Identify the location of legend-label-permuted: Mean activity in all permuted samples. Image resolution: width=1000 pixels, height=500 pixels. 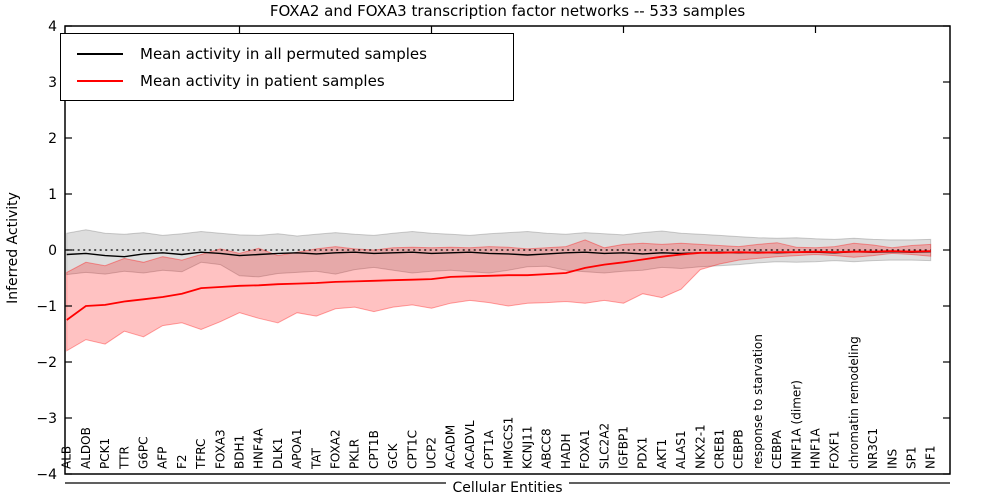
(283, 53).